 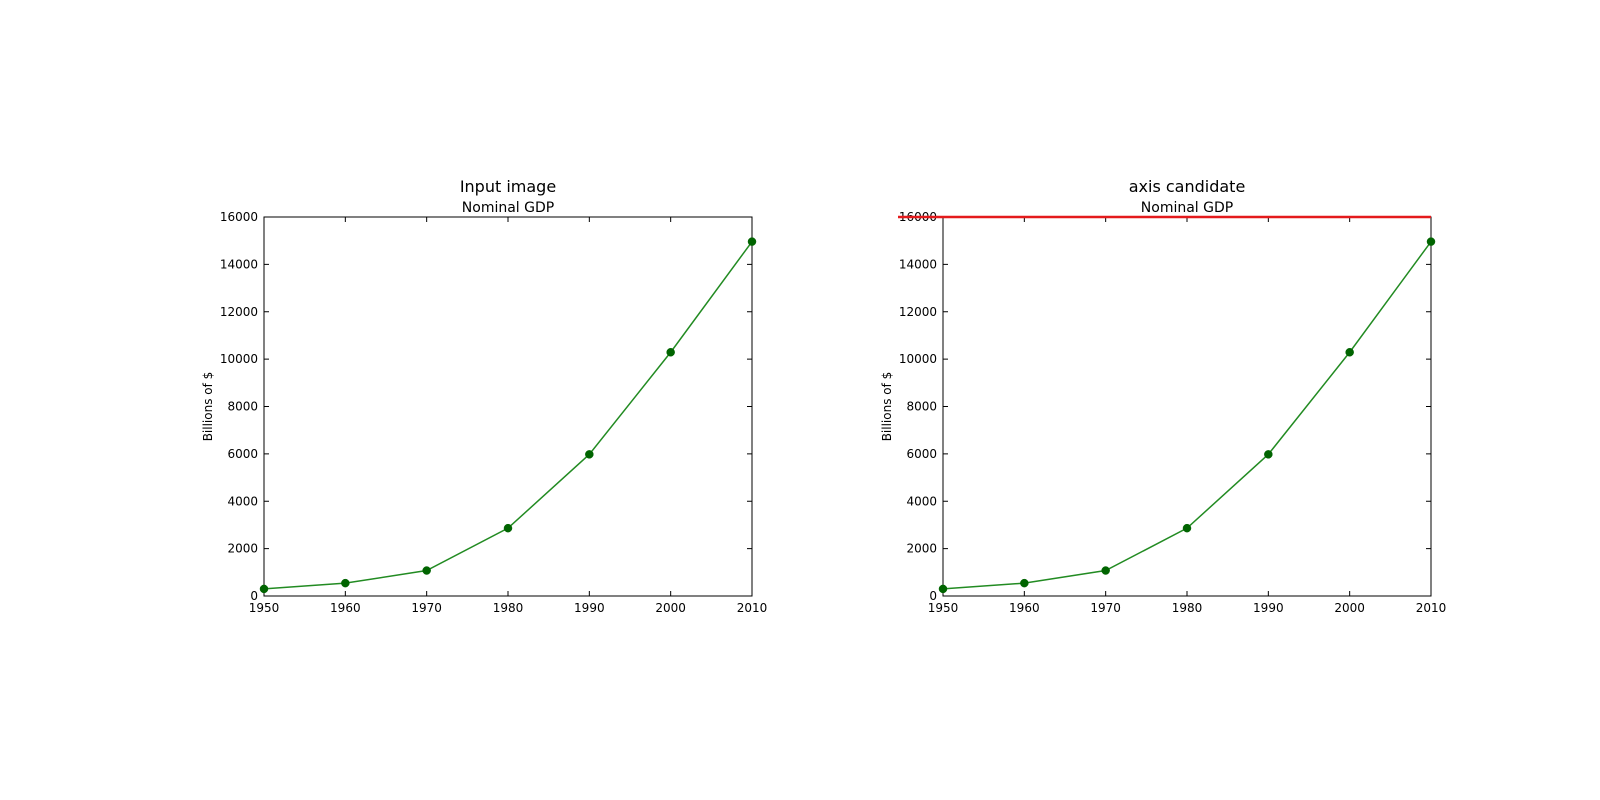 I want to click on panel-title: axis candidate, so click(x=1187, y=186).